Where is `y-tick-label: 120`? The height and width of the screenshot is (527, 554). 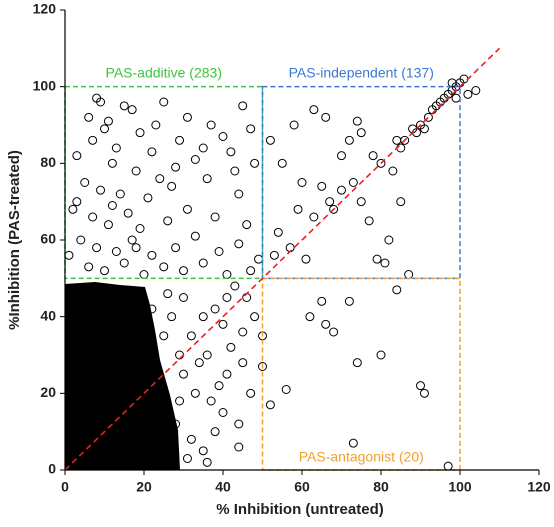
y-tick-label: 120 is located at coordinates (45, 9).